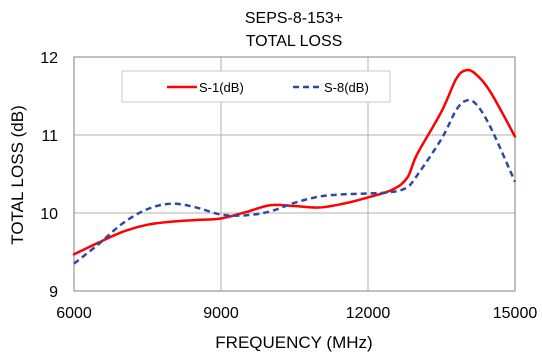 The width and height of the screenshot is (542, 355). I want to click on legend: S-1(dB) S-8(dB), so click(256, 86).